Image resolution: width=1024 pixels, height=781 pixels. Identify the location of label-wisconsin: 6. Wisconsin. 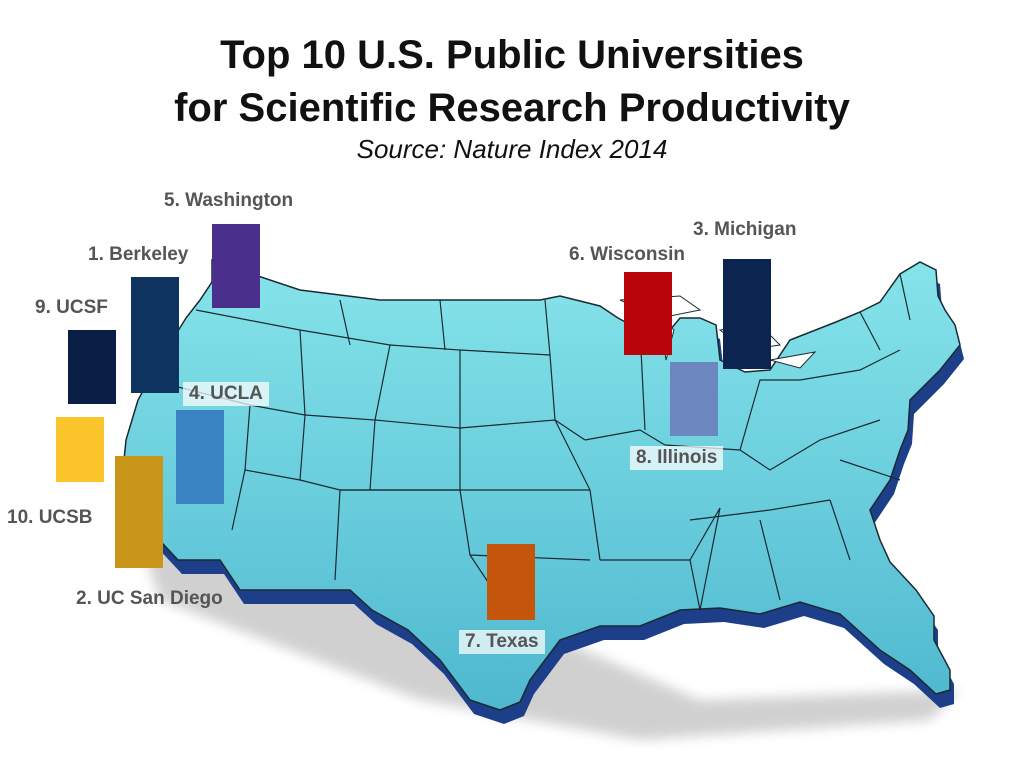
(627, 254).